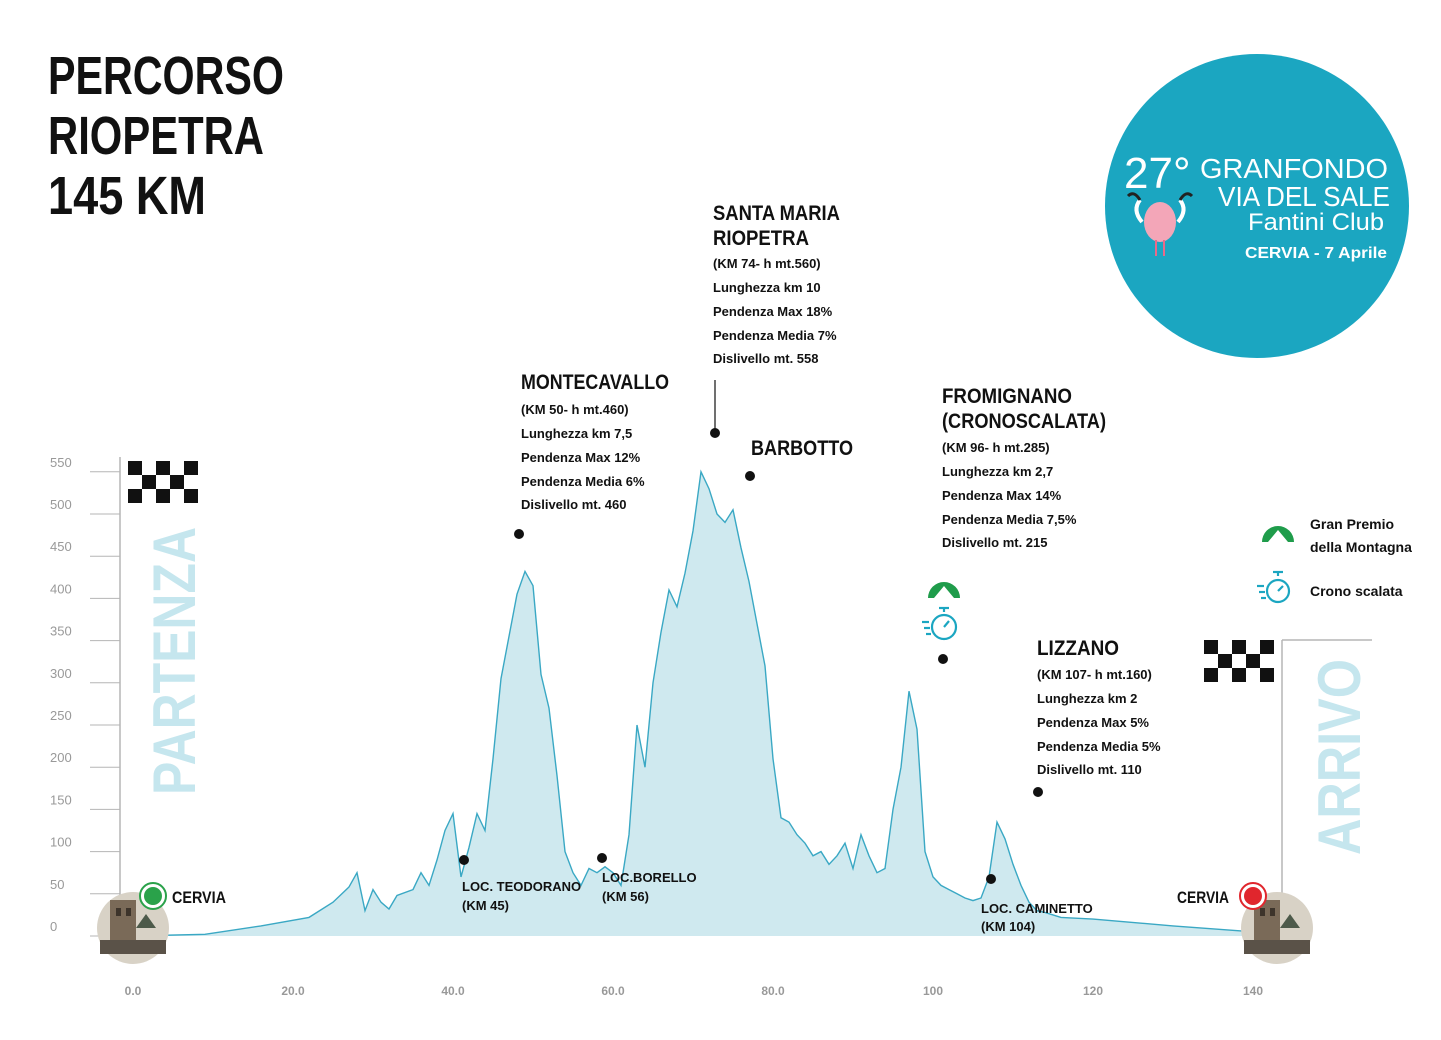 The width and height of the screenshot is (1441, 1040). I want to click on y-tick-label: 250, so click(61, 715).